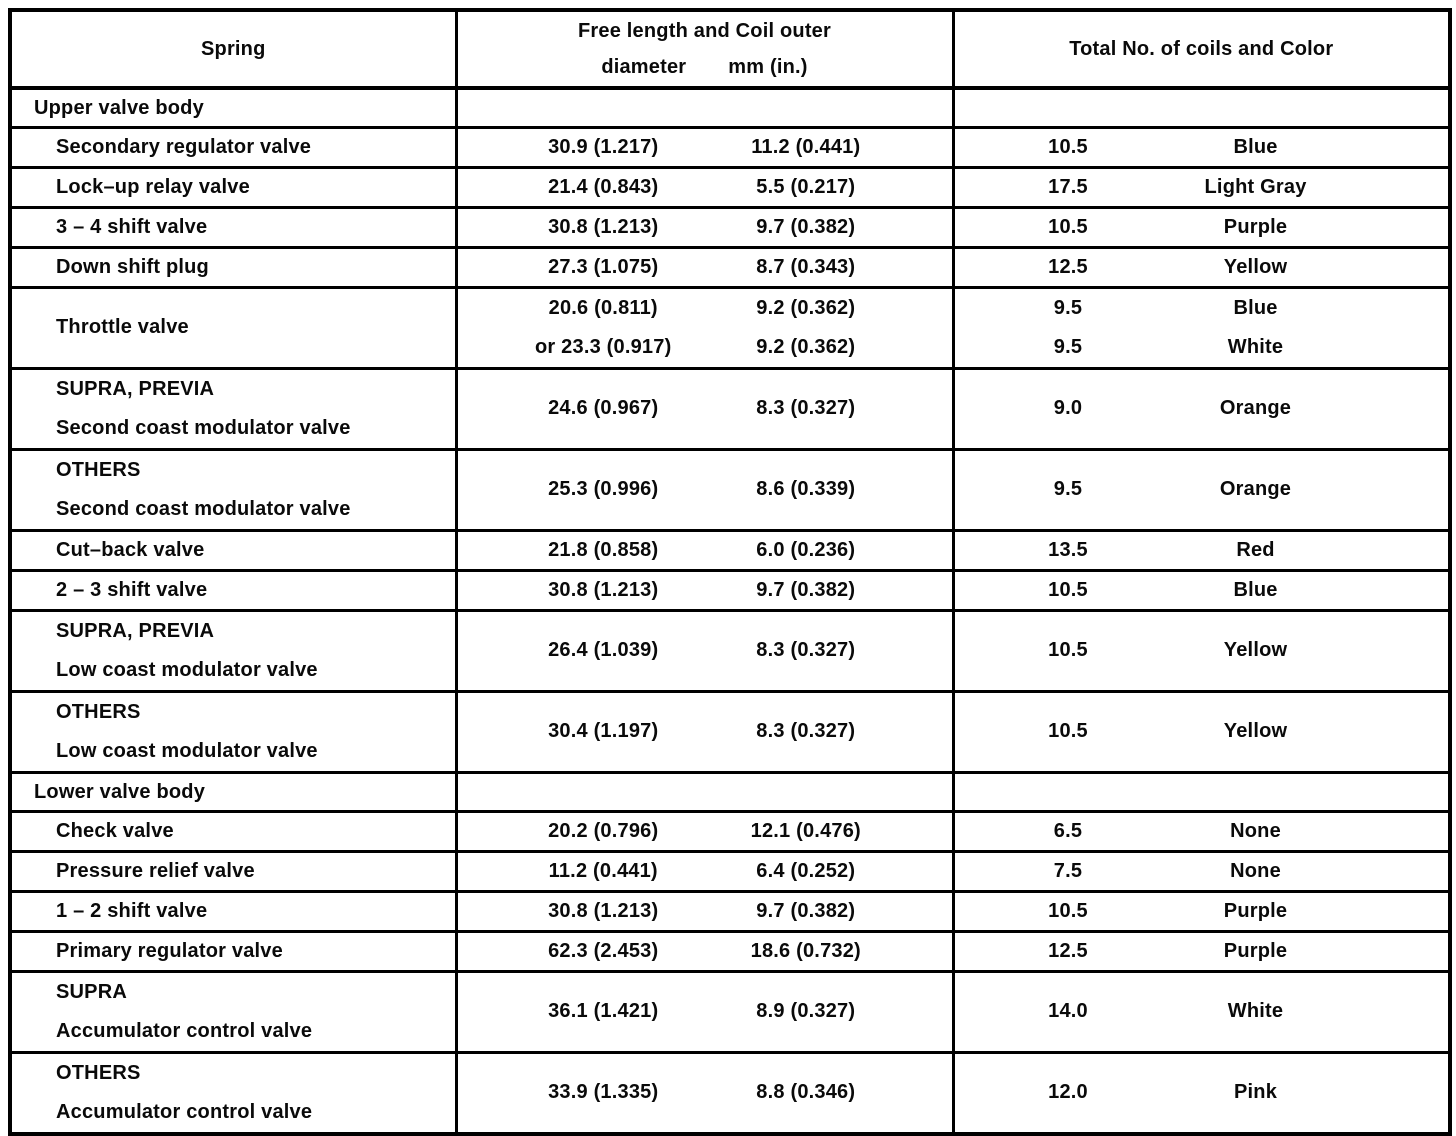 Image resolution: width=1456 pixels, height=1136 pixels. What do you see at coordinates (1201, 327) in the screenshot?
I see `coils-color-cell: 9.5 Blue 9.5 White` at bounding box center [1201, 327].